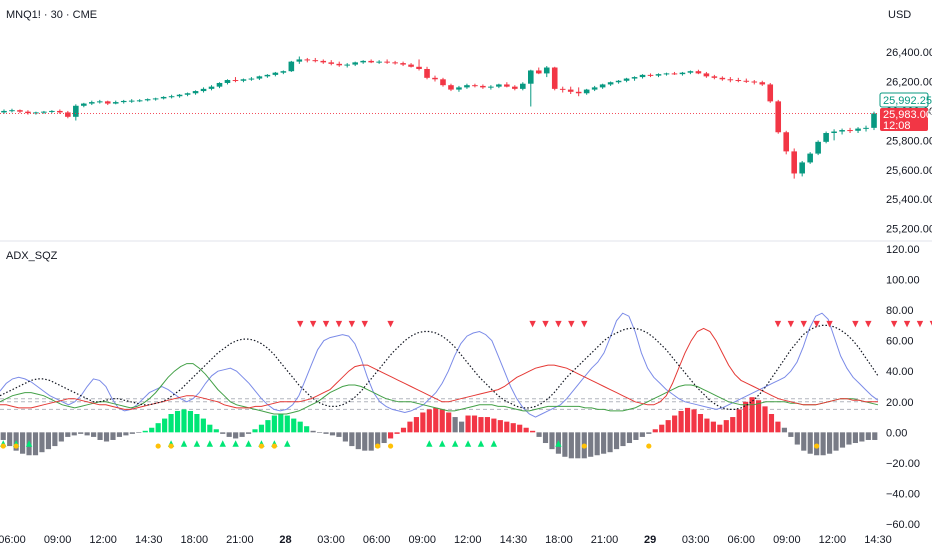 Image resolution: width=932 pixels, height=550 pixels. Describe the element at coordinates (909, 83) in the screenshot. I see `price-tick-label: 26,200.00` at that location.